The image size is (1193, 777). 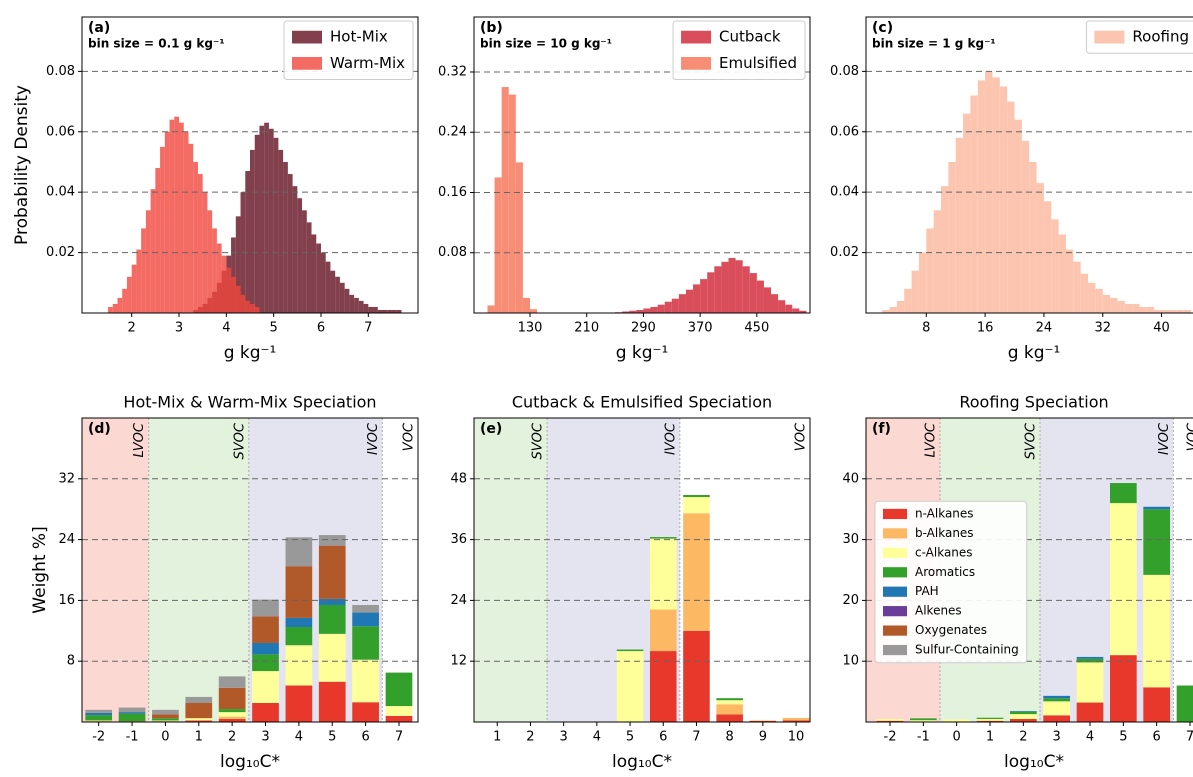 What do you see at coordinates (458, 661) in the screenshot?
I see `y-tick-label: 12` at bounding box center [458, 661].